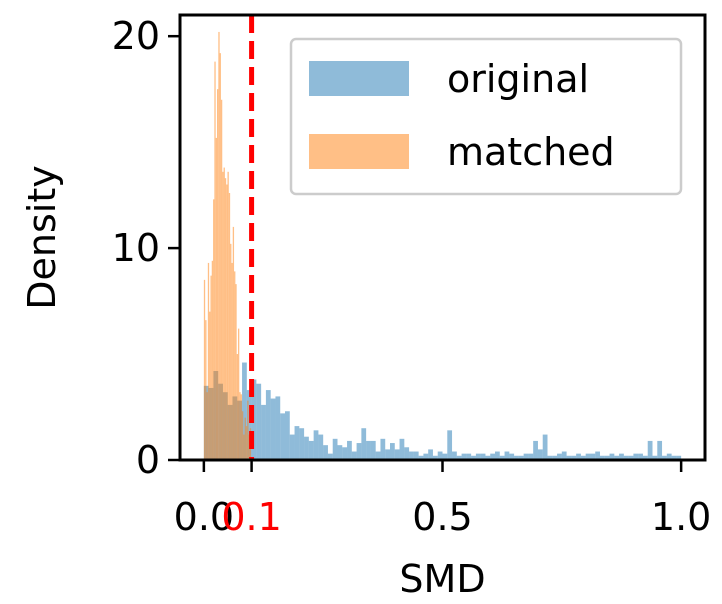 This screenshot has height=604, width=722. I want to click on legend-swatch-matched, so click(359, 151).